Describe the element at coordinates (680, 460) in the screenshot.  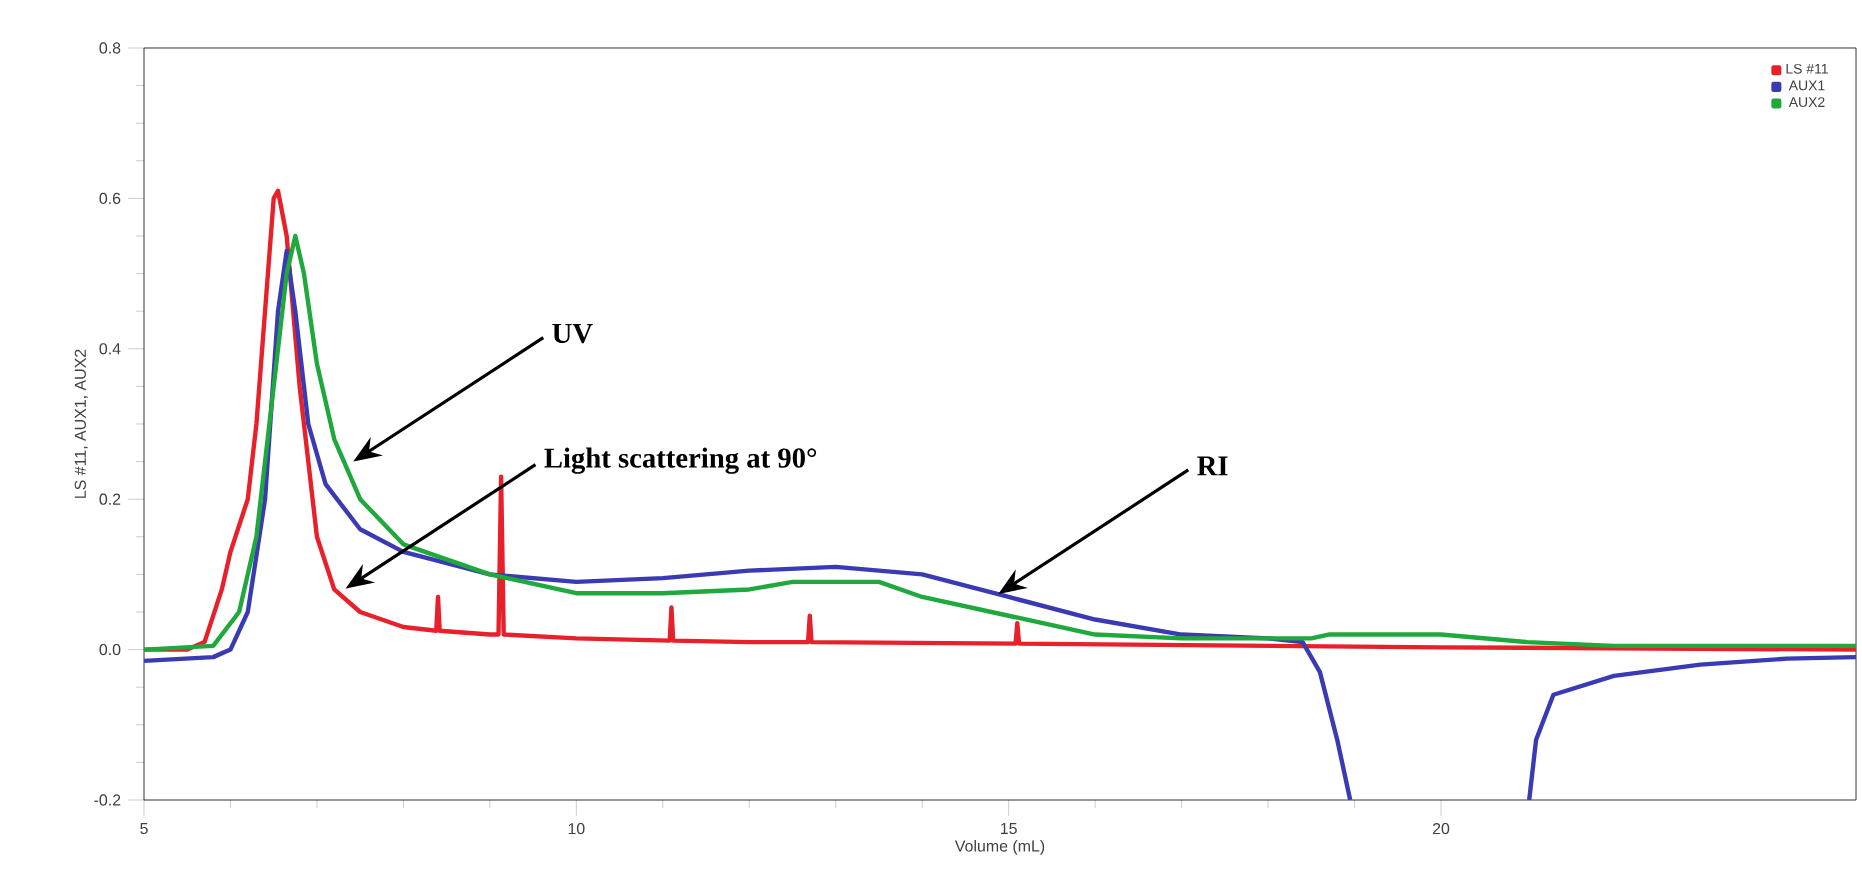
I see `annotation: Light scattering at 90°` at that location.